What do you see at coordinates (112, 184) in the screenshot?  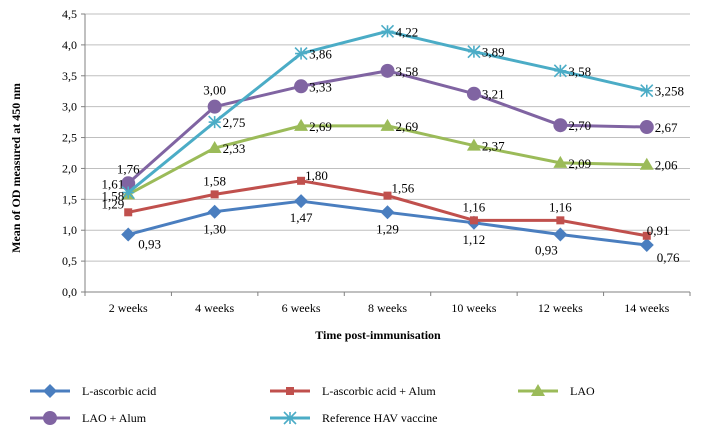 I see `data-label: 1,61` at bounding box center [112, 184].